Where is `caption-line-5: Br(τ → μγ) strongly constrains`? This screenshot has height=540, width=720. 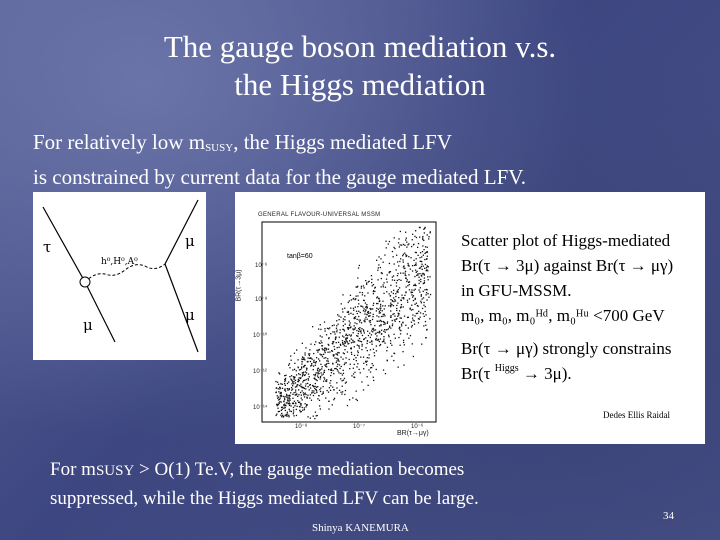
caption-line-5: Br(τ → μγ) strongly constrains is located at coordinates (566, 348).